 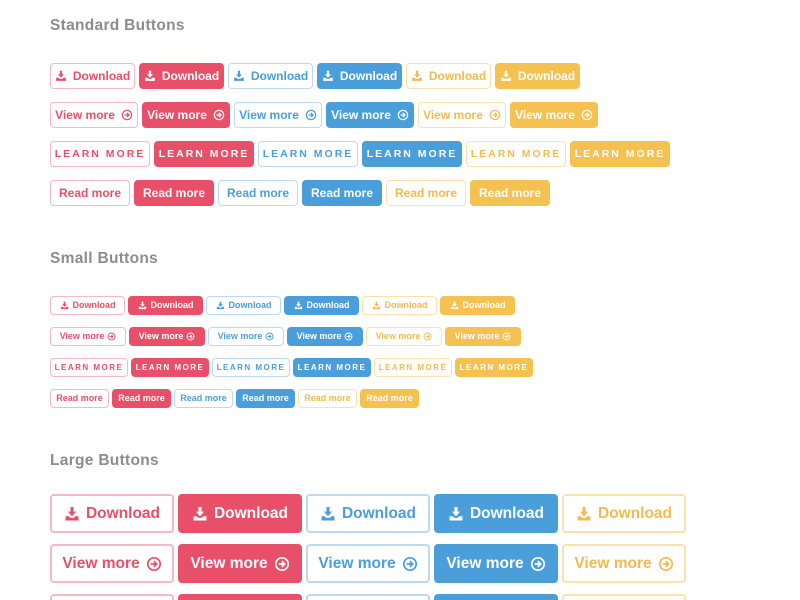 I want to click on learn-more-button-blue-outline-small: LEARN MORE, so click(x=251, y=367).